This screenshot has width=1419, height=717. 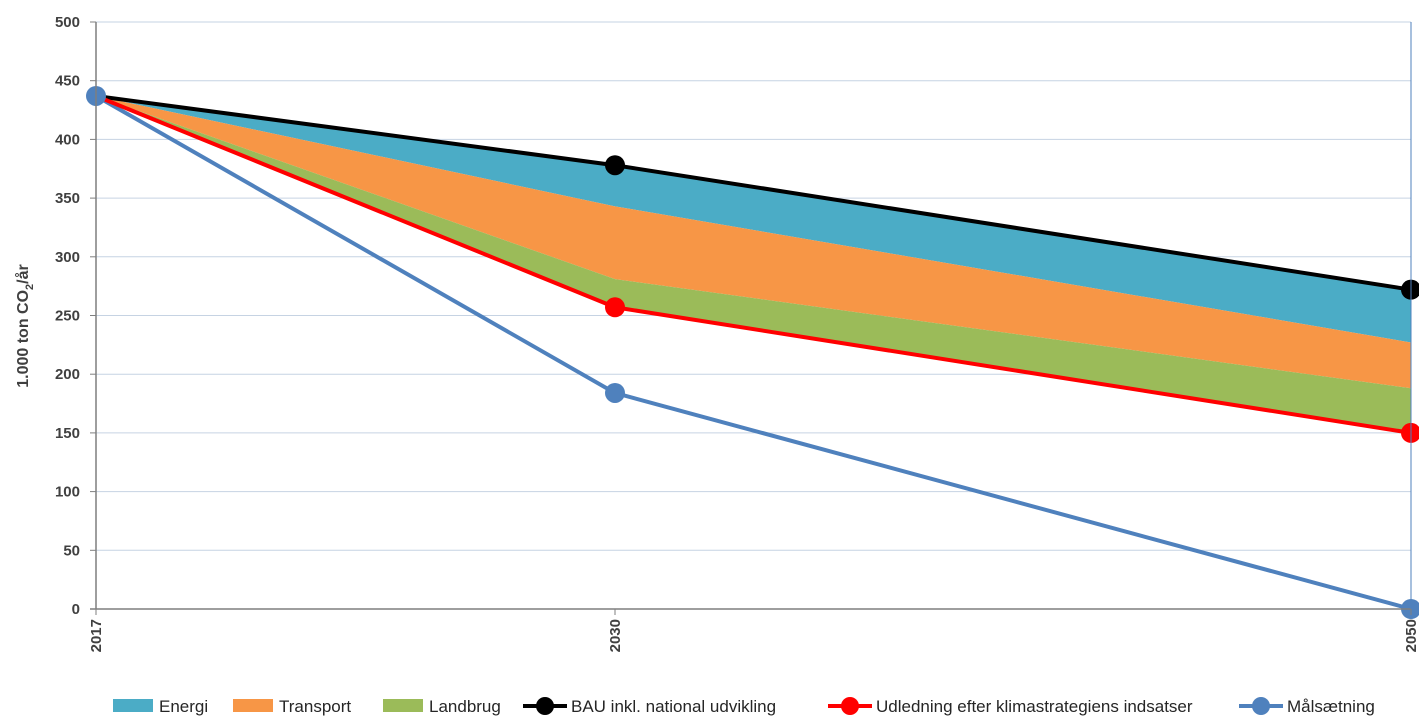 I want to click on legend-label: Målsætning, so click(x=1331, y=706).